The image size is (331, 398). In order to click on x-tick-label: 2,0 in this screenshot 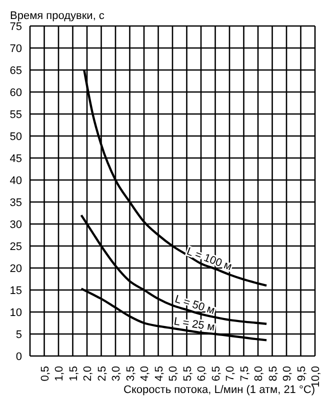, I will do `click(88, 374)`.